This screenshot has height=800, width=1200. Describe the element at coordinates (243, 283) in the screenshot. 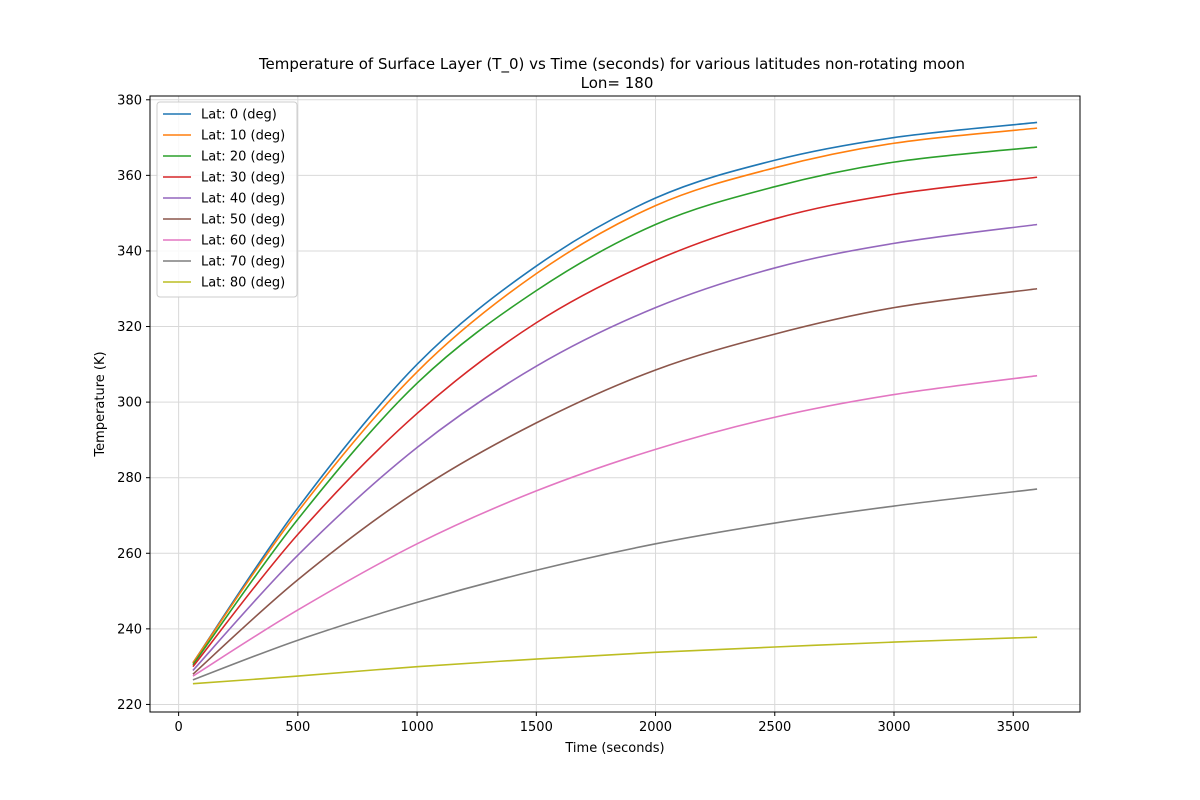

I see `legend-entry: Lat: 80 (deg)` at that location.